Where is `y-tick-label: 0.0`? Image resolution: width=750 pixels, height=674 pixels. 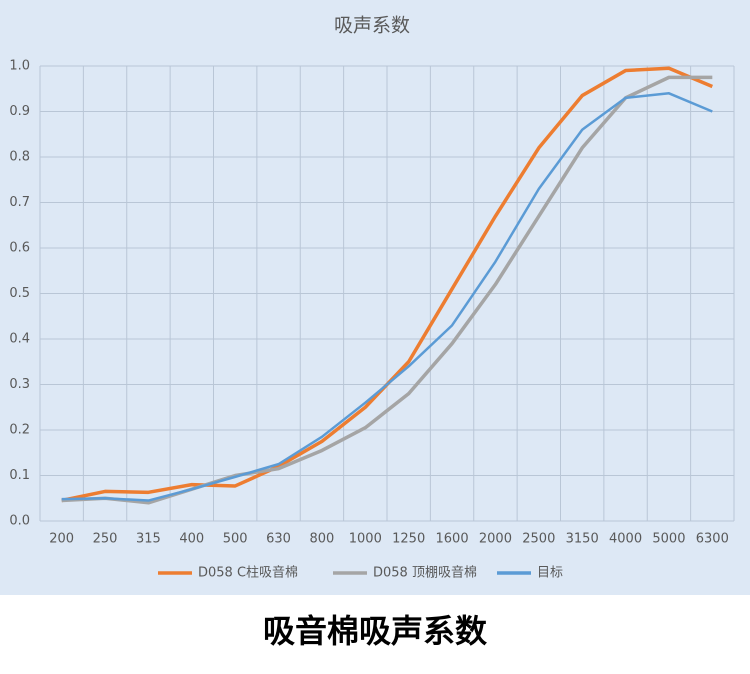
y-tick-label: 0.0 is located at coordinates (19, 521).